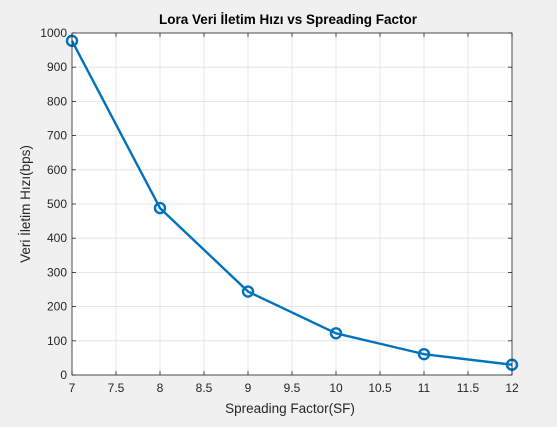 This screenshot has width=557, height=427. I want to click on y-tick-label: 700, so click(57, 136).